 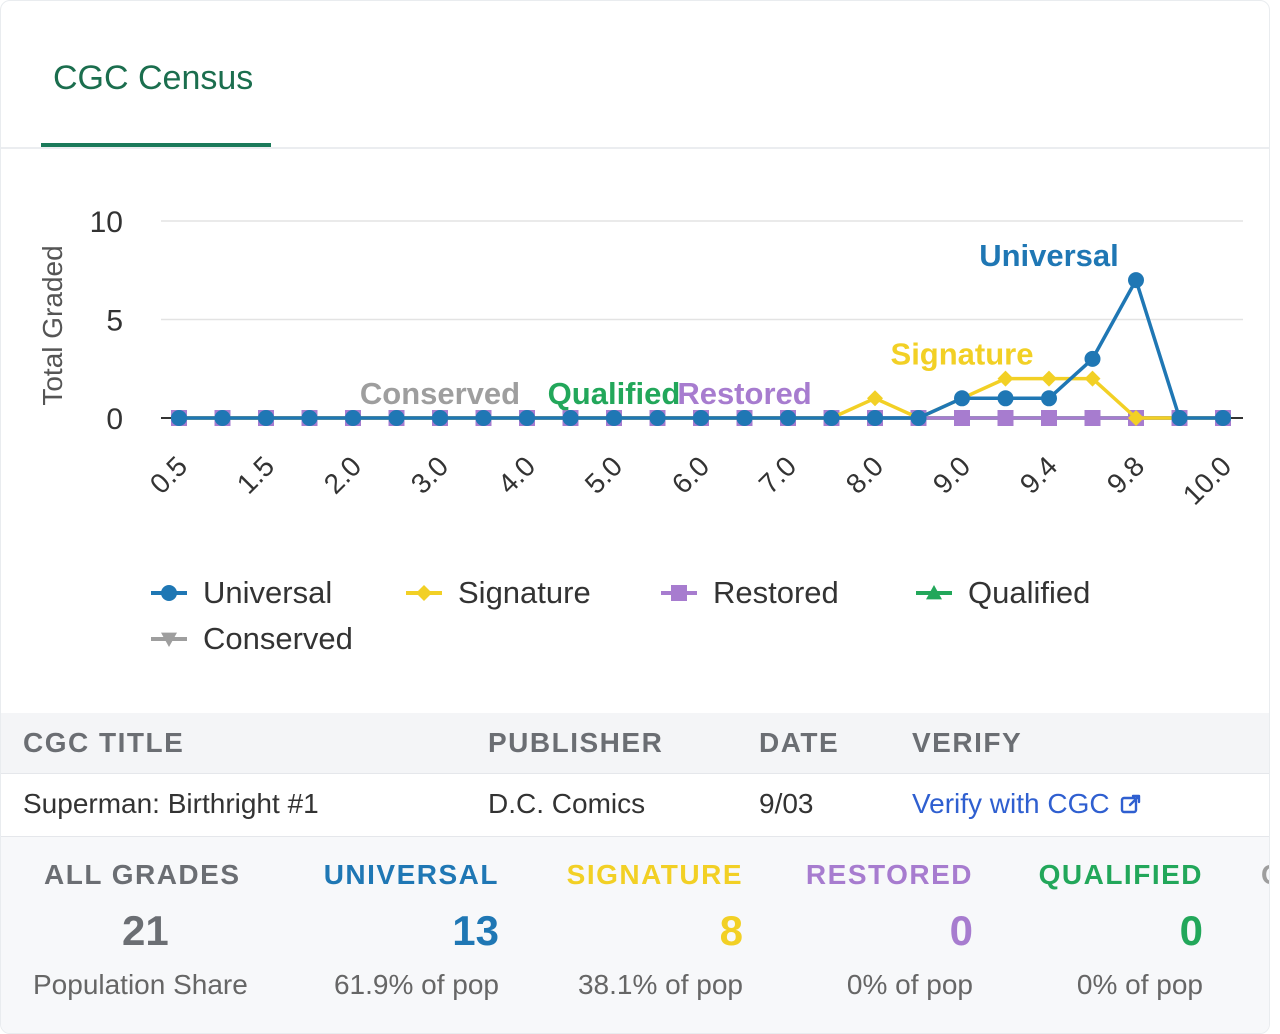 I want to click on stat-subtitle: 38.1% of pop, so click(x=660, y=984).